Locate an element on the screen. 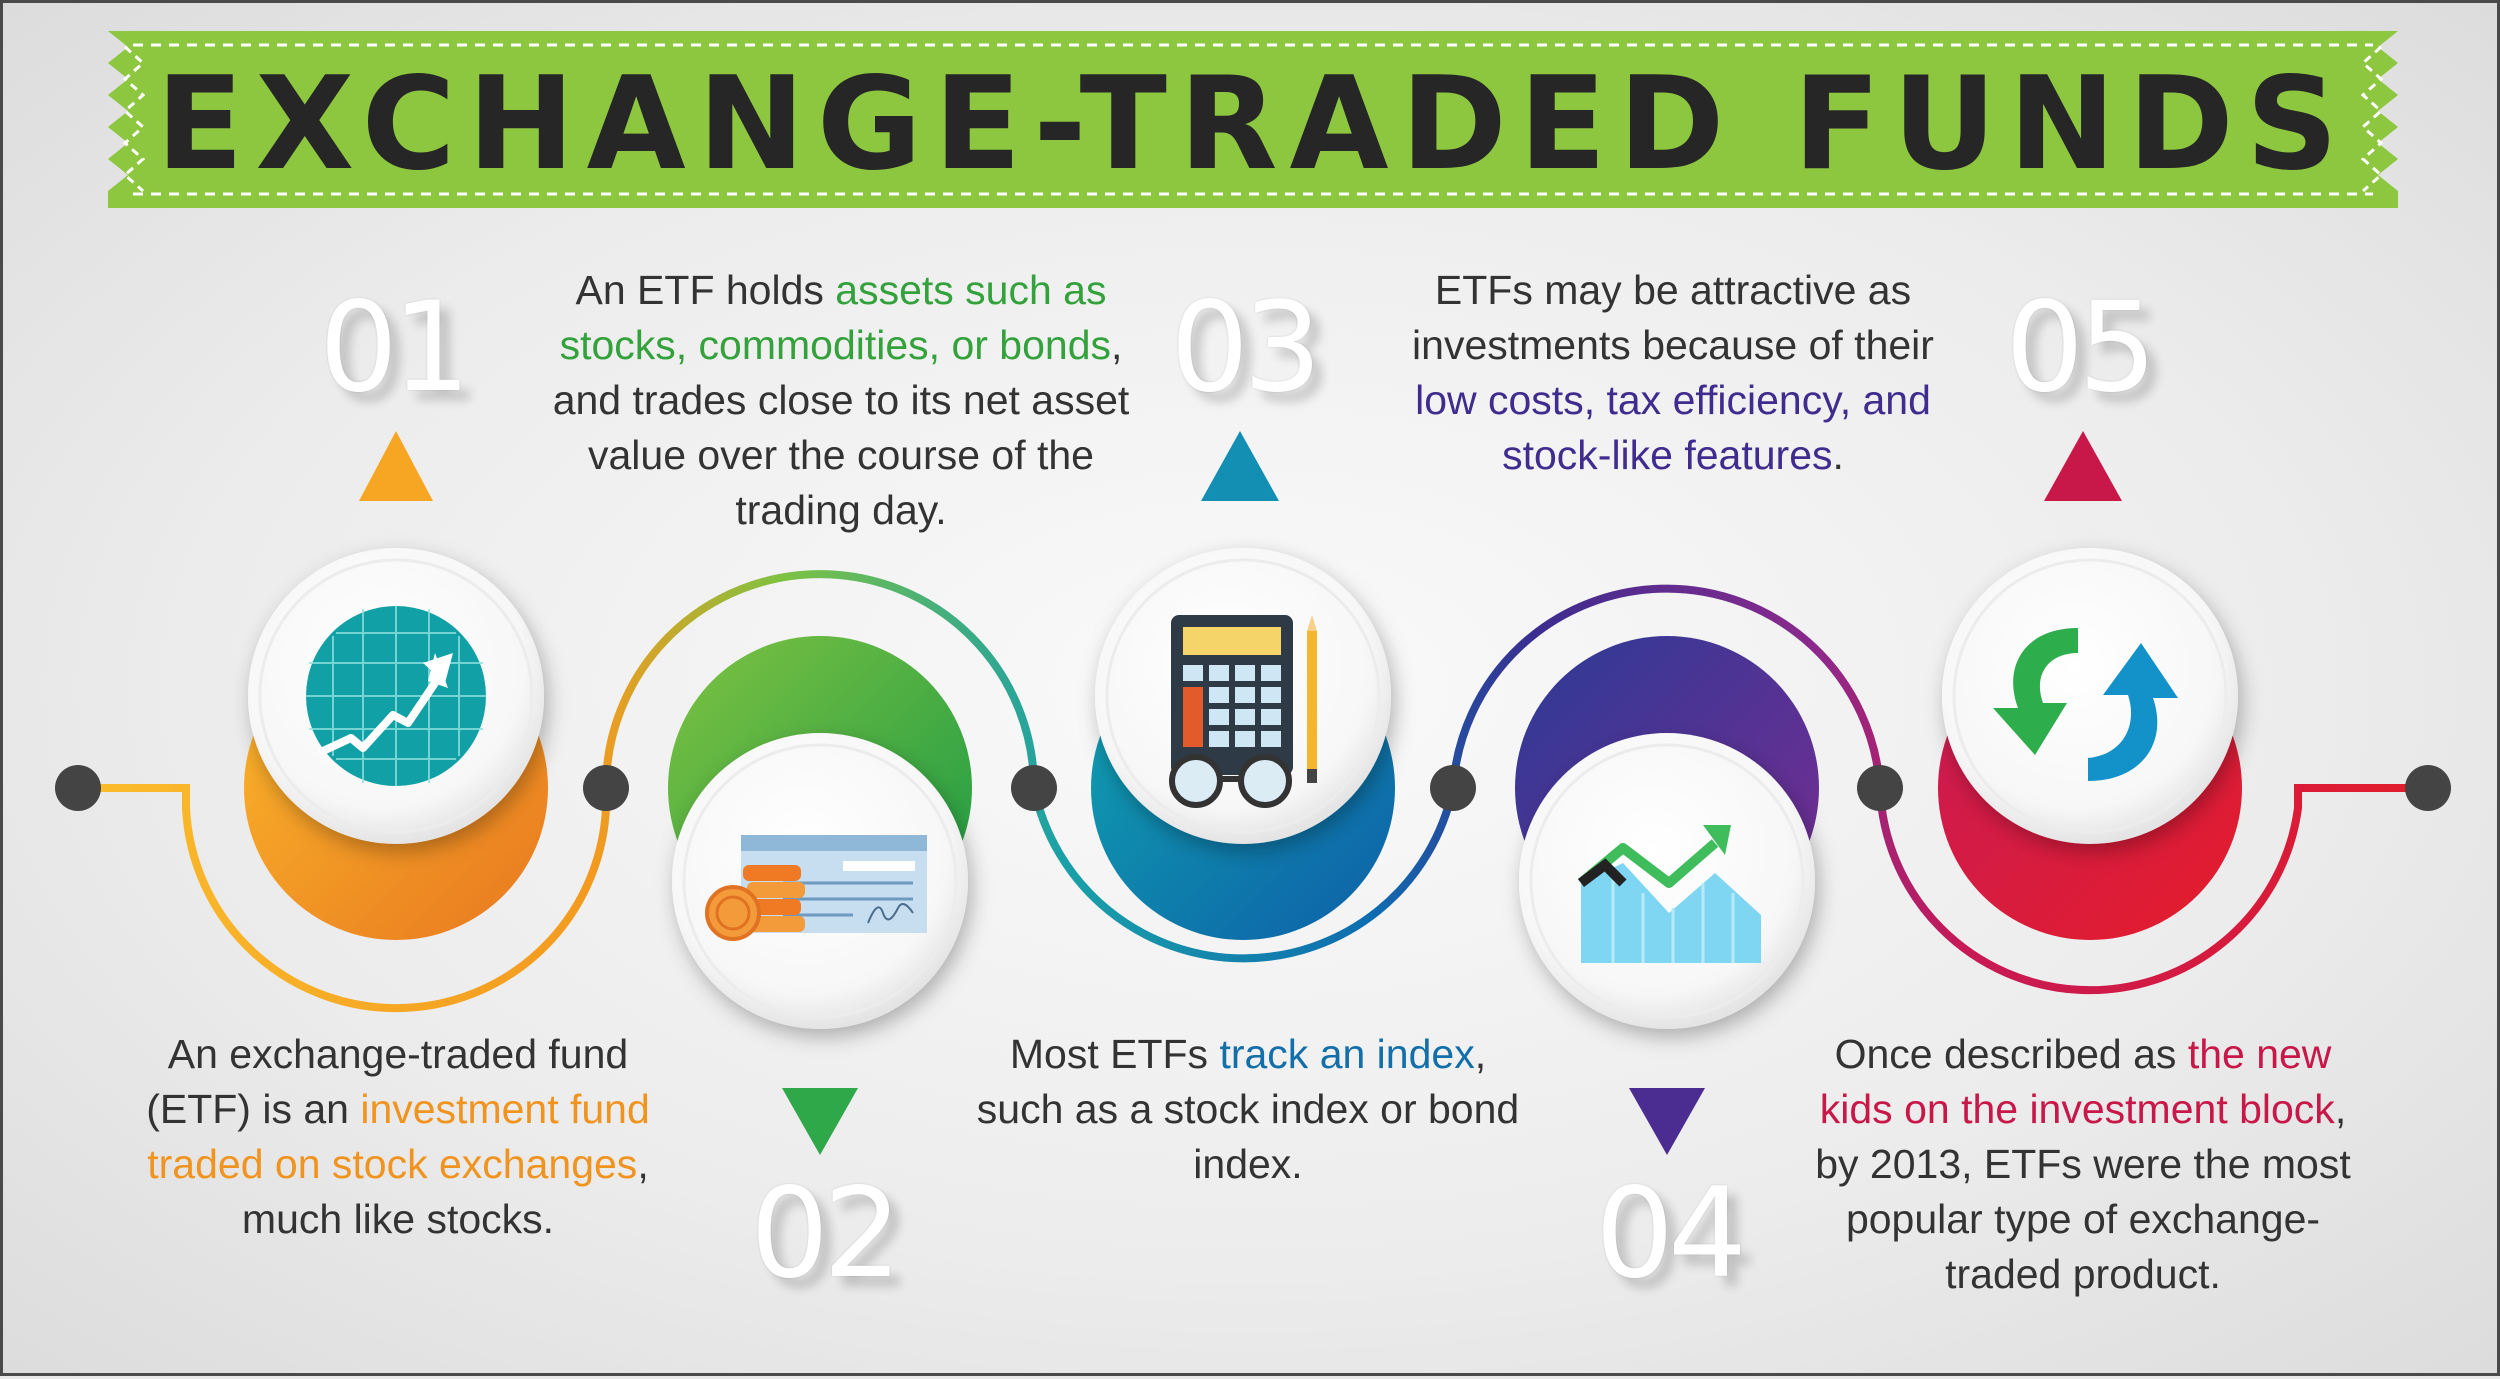  step5-number: 05 is located at coordinates (2081, 348).